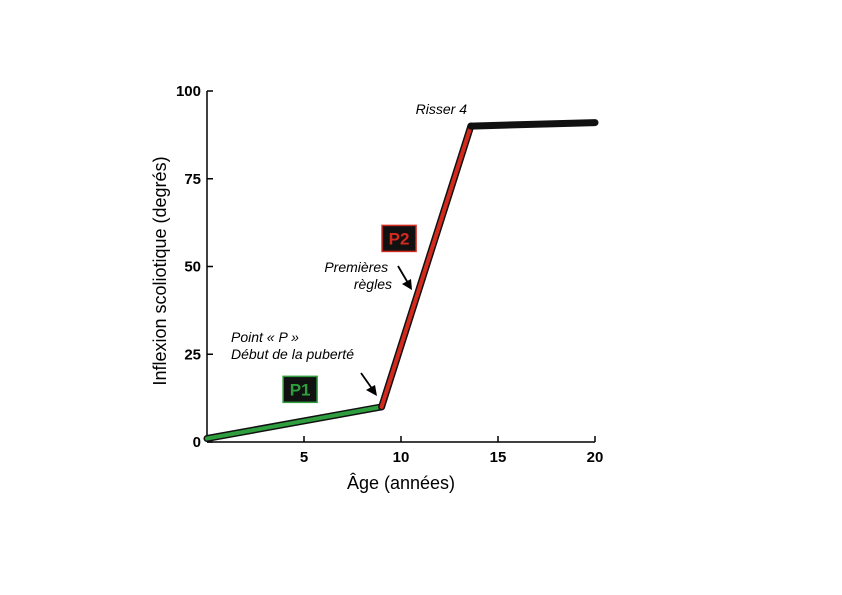 This screenshot has height=595, width=842. I want to click on x-tick-label-15: 15, so click(498, 457).